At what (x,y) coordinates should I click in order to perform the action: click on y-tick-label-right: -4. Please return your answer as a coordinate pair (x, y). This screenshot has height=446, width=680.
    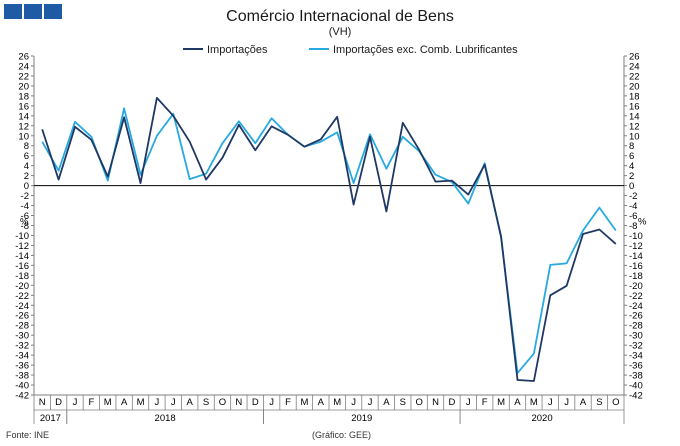
    Looking at the image, I should click on (633, 206).